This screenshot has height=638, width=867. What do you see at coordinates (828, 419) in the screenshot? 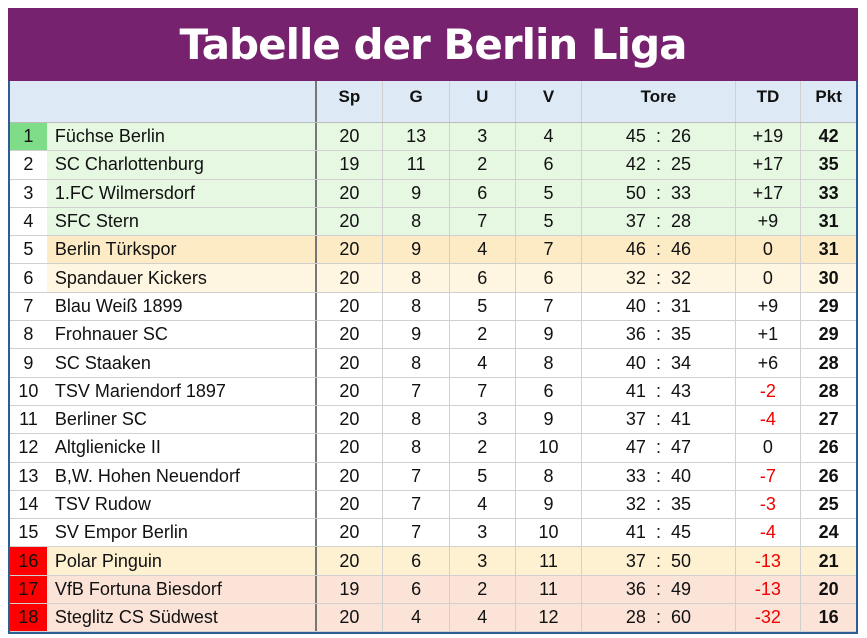
I see `points: 27` at bounding box center [828, 419].